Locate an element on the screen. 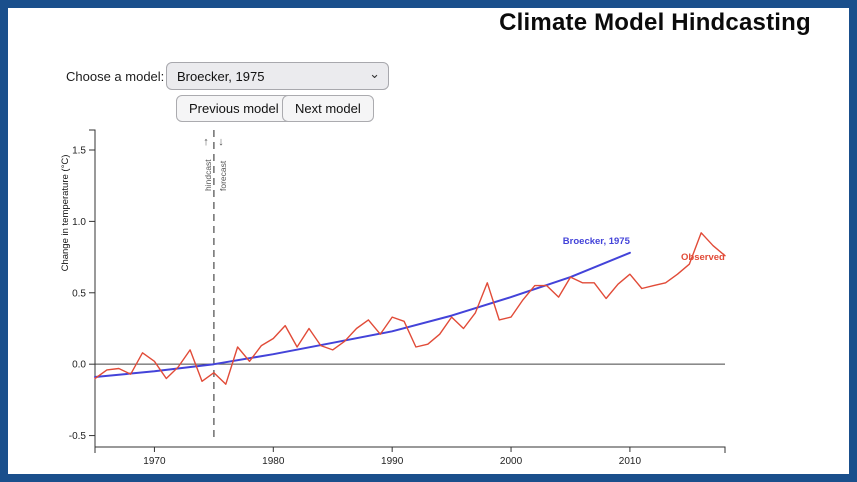 The width and height of the screenshot is (857, 482). svg-text: hindcast is located at coordinates (208, 175).